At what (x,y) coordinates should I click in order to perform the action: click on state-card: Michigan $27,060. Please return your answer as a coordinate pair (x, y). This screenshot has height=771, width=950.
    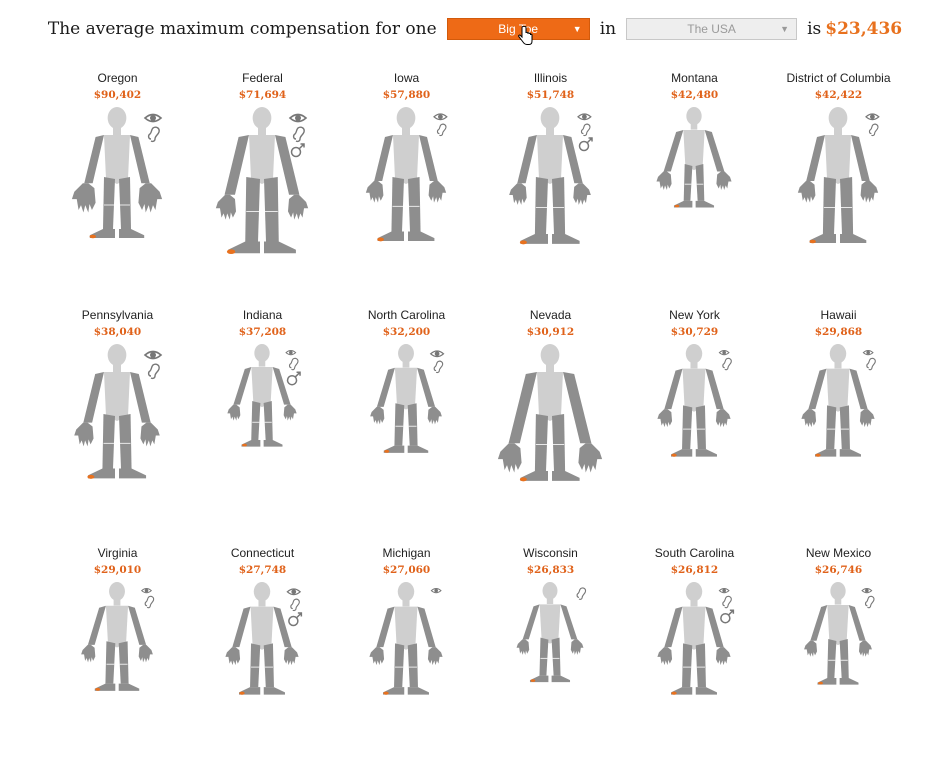
    Looking at the image, I should click on (406, 650).